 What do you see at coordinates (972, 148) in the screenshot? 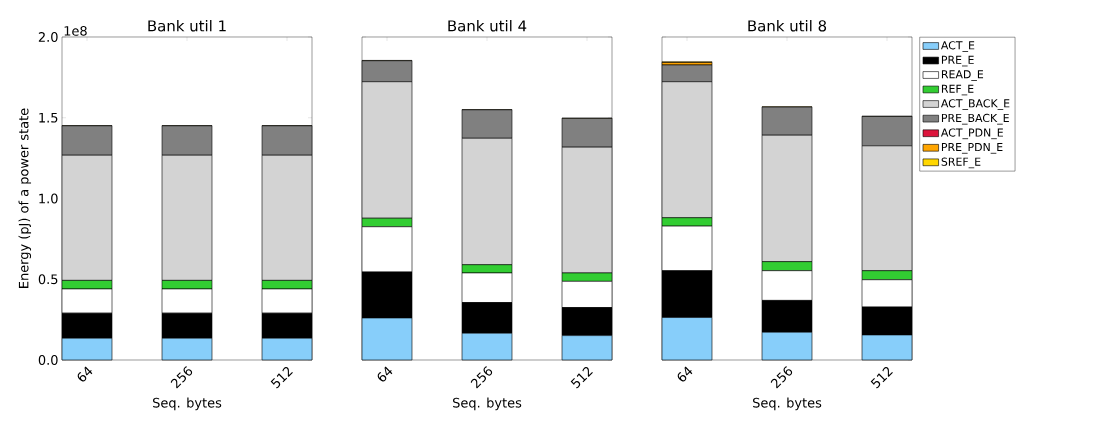
I see `legend-label: PRE_PDN_E` at bounding box center [972, 148].